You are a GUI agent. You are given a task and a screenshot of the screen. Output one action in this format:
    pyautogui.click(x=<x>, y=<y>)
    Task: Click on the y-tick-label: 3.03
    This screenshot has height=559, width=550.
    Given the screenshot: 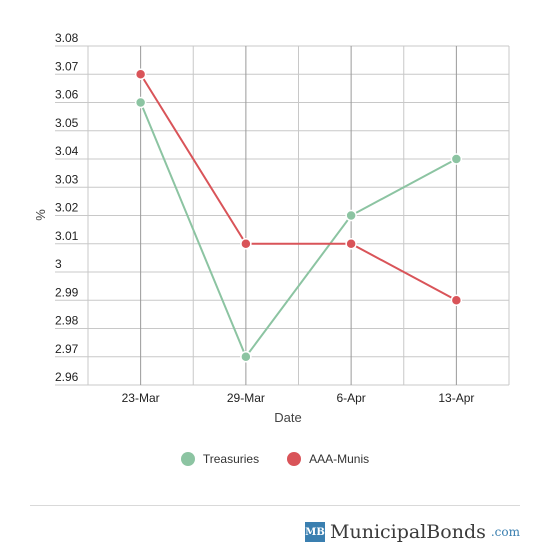 What is the action you would take?
    pyautogui.click(x=67, y=179)
    